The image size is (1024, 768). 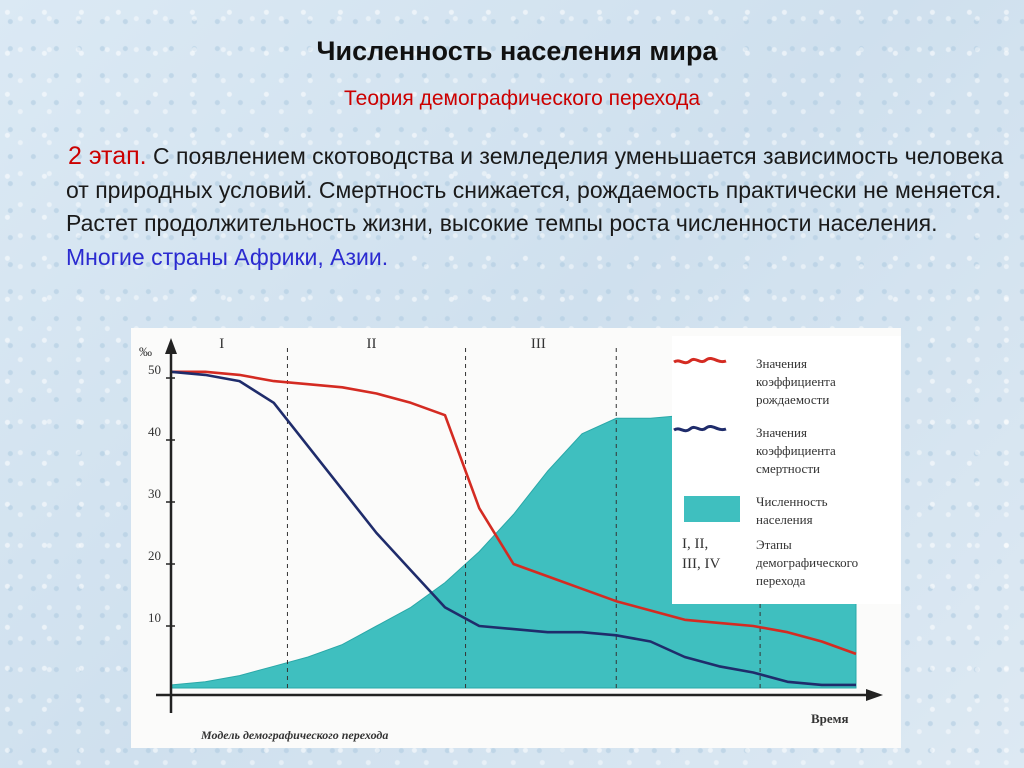 What do you see at coordinates (796, 450) in the screenshot?
I see `death-rate-legend-label: Значения коэффициента смертности` at bounding box center [796, 450].